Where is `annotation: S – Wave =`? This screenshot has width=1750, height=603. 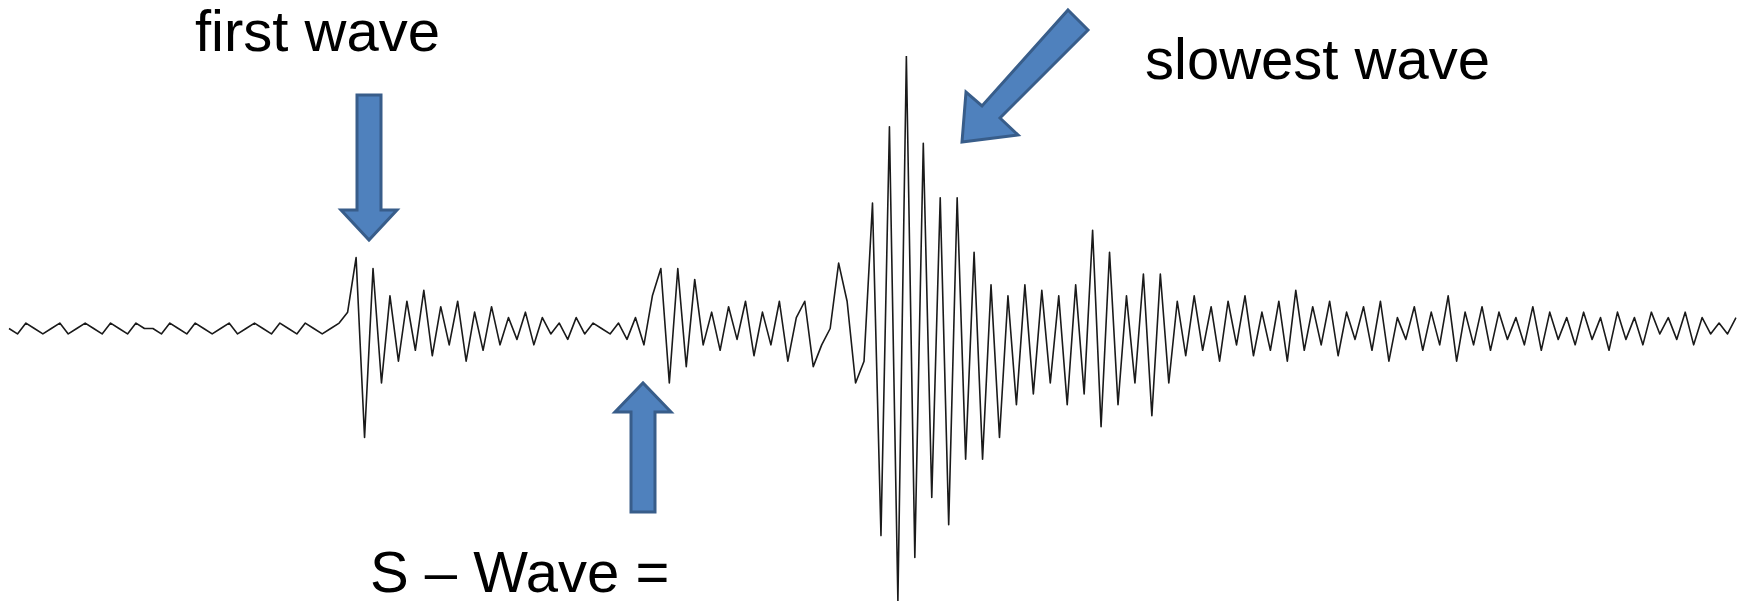 annotation: S – Wave = is located at coordinates (520, 571).